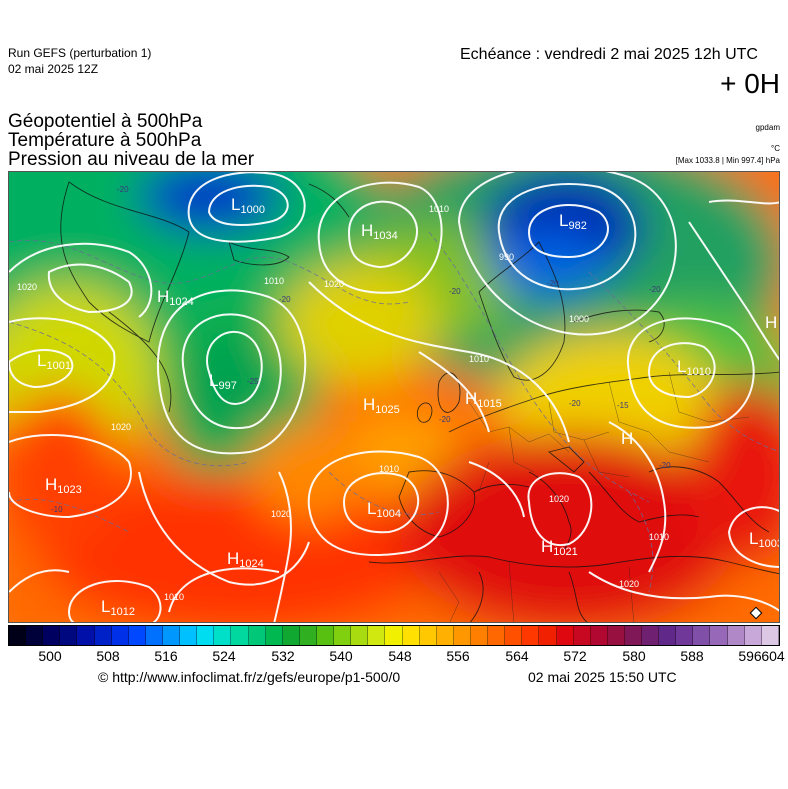 Image resolution: width=788 pixels, height=789 pixels. Describe the element at coordinates (105, 140) in the screenshot. I see `title-temperature: Température à 500hPa` at that location.